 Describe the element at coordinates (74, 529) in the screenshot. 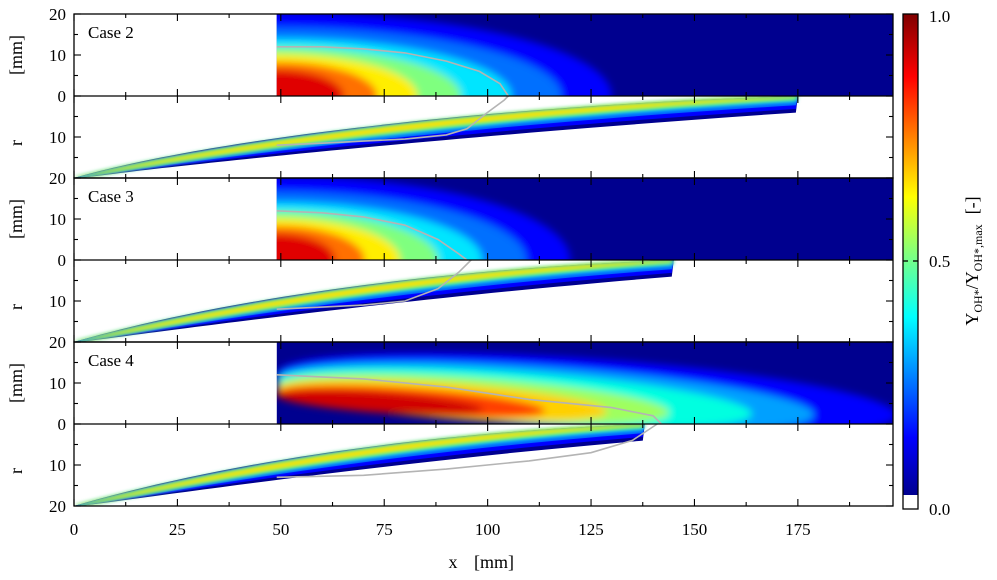

I see `x-tick-label: 0` at that location.